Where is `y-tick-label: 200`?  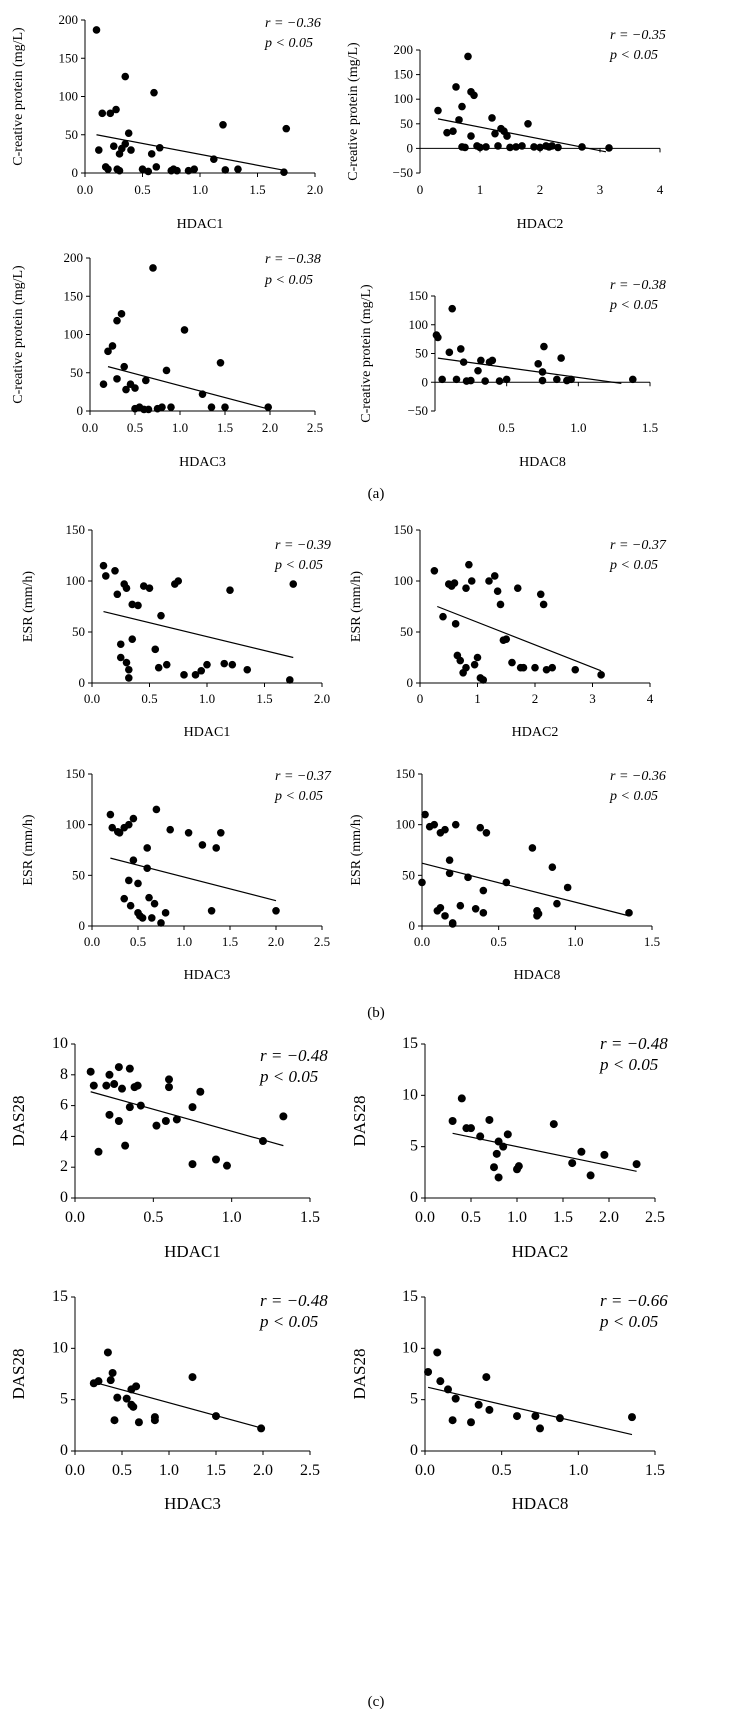
y-tick-label: 200 is located at coordinates (74, 257).